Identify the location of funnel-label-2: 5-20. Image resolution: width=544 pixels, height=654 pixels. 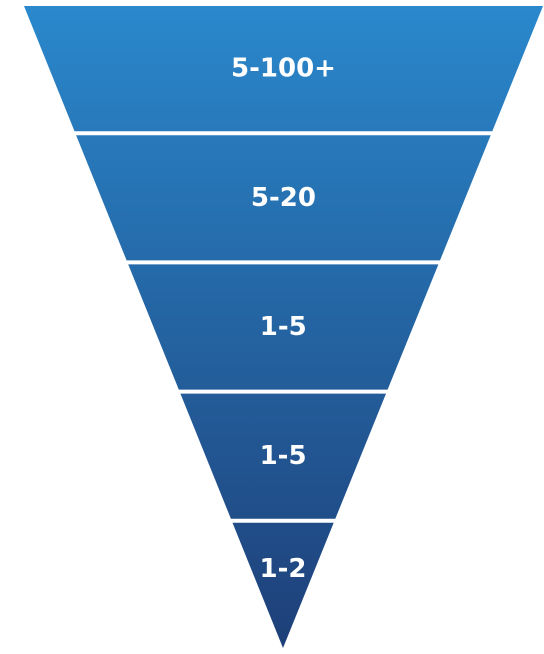
(283, 198).